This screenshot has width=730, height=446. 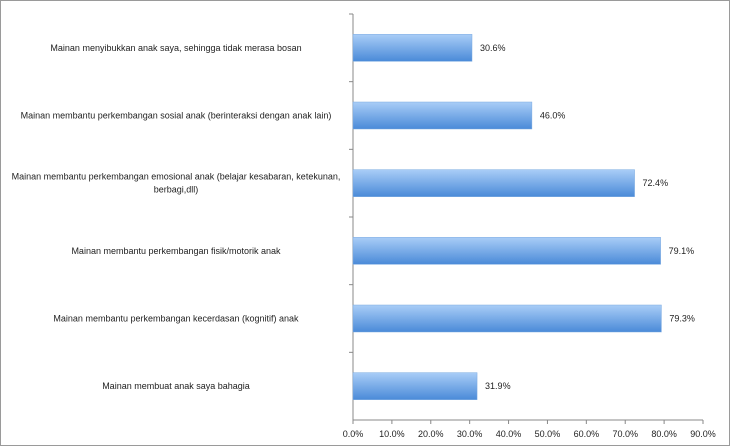 What do you see at coordinates (548, 434) in the screenshot?
I see `x-tick-label: 50.0%` at bounding box center [548, 434].